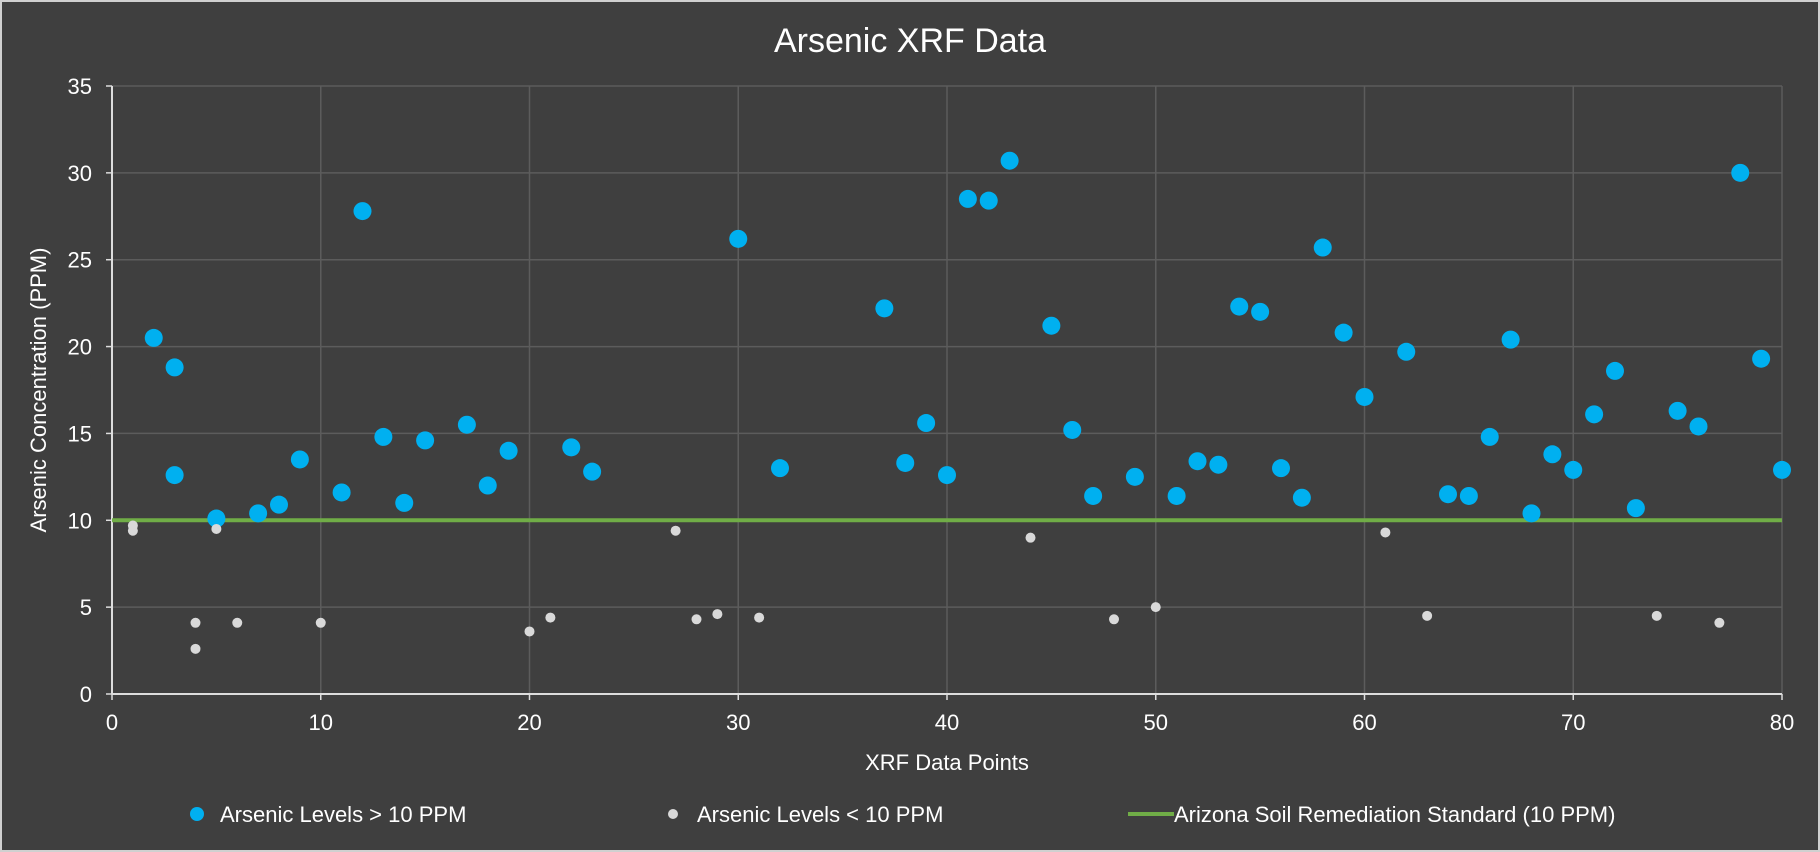  What do you see at coordinates (80, 86) in the screenshot?
I see `y-tick-label-7: 35` at bounding box center [80, 86].